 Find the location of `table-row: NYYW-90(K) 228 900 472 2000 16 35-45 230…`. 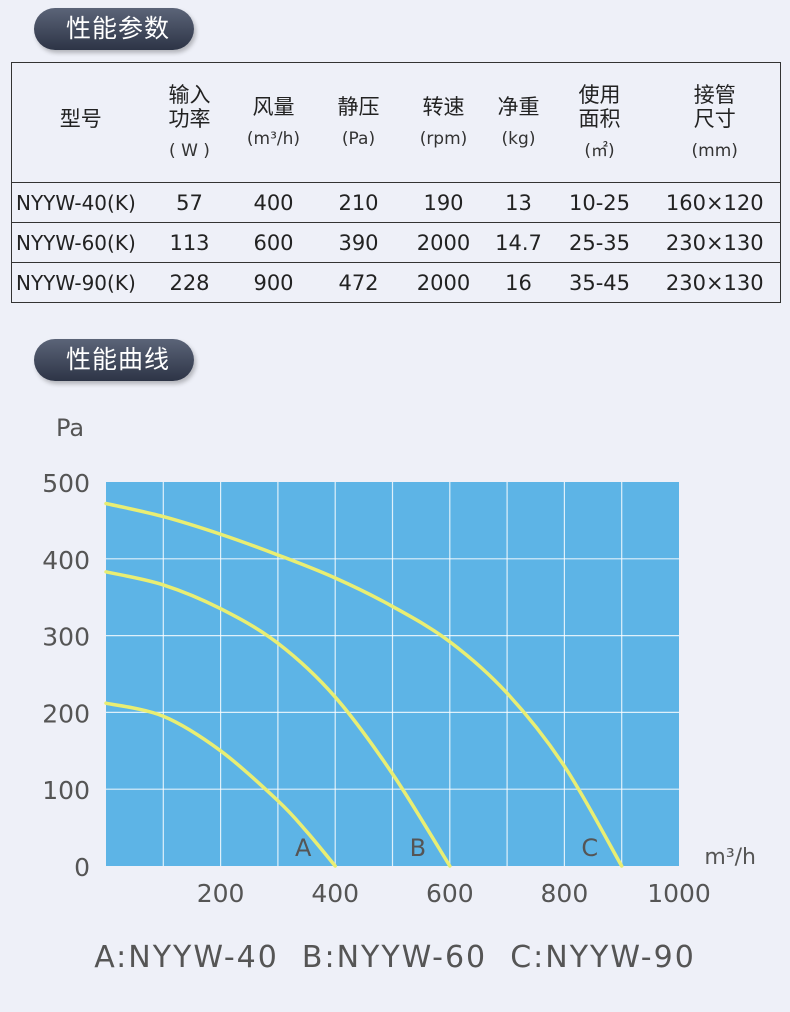

table-row: NYYW-90(K) 228 900 472 2000 16 35-45 230… is located at coordinates (396, 282).